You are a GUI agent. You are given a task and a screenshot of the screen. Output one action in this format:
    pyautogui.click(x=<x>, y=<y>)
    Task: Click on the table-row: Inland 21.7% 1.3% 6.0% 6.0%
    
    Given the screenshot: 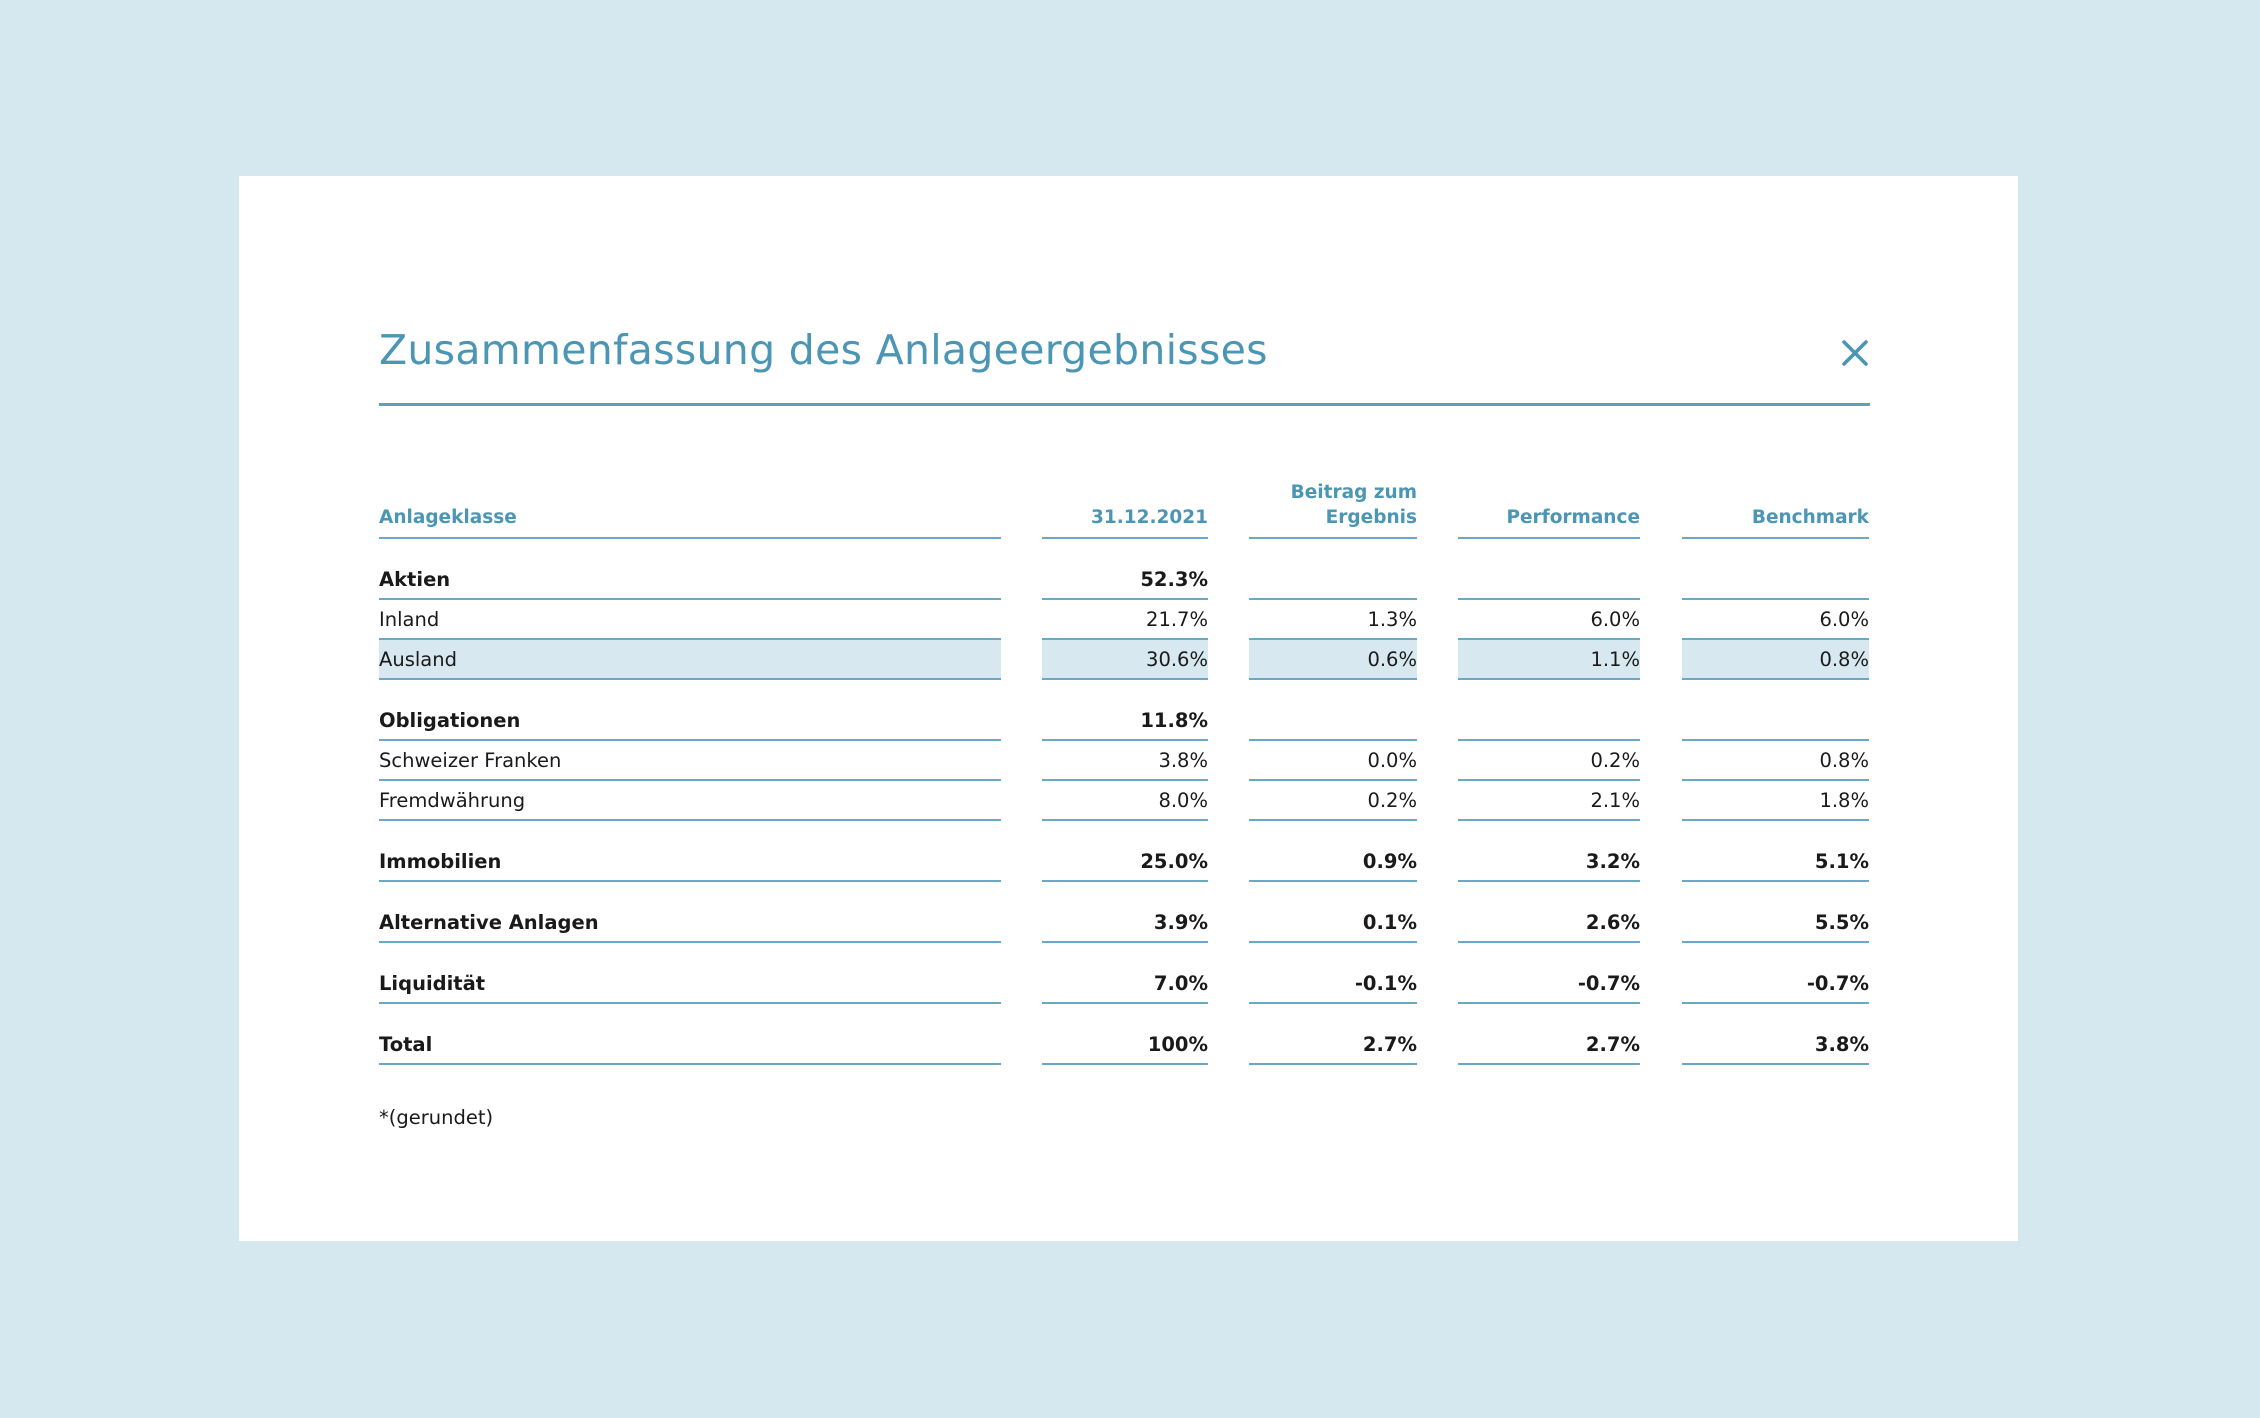 What is the action you would take?
    pyautogui.click(x=1124, y=620)
    